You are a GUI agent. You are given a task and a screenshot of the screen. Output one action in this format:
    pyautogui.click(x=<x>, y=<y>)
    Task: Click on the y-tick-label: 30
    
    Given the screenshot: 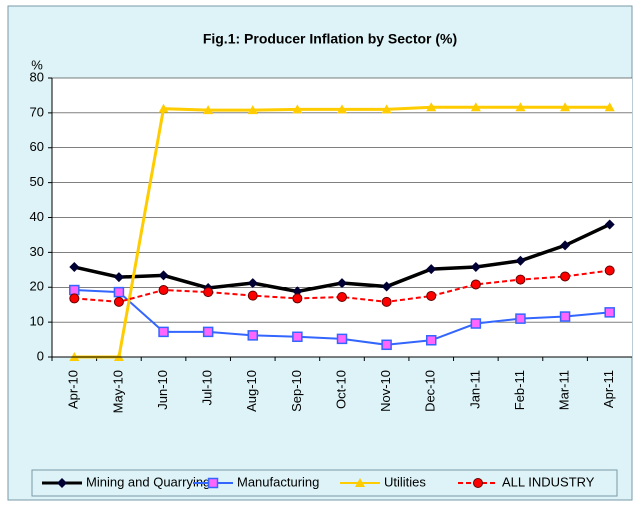 What is the action you would take?
    pyautogui.click(x=37, y=251)
    